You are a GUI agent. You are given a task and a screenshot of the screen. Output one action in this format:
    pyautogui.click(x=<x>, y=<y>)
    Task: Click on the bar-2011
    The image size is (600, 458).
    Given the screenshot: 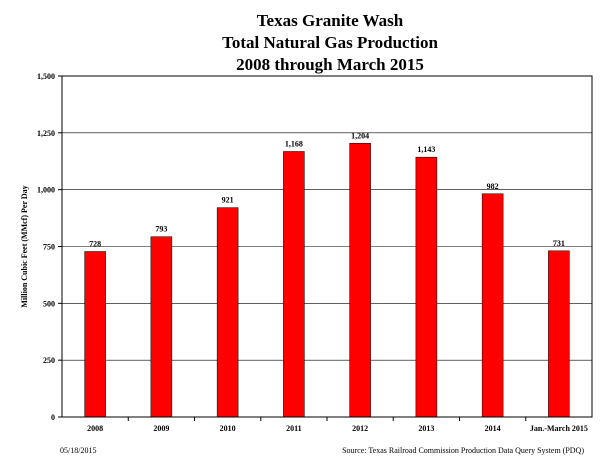 What is the action you would take?
    pyautogui.click(x=294, y=284)
    